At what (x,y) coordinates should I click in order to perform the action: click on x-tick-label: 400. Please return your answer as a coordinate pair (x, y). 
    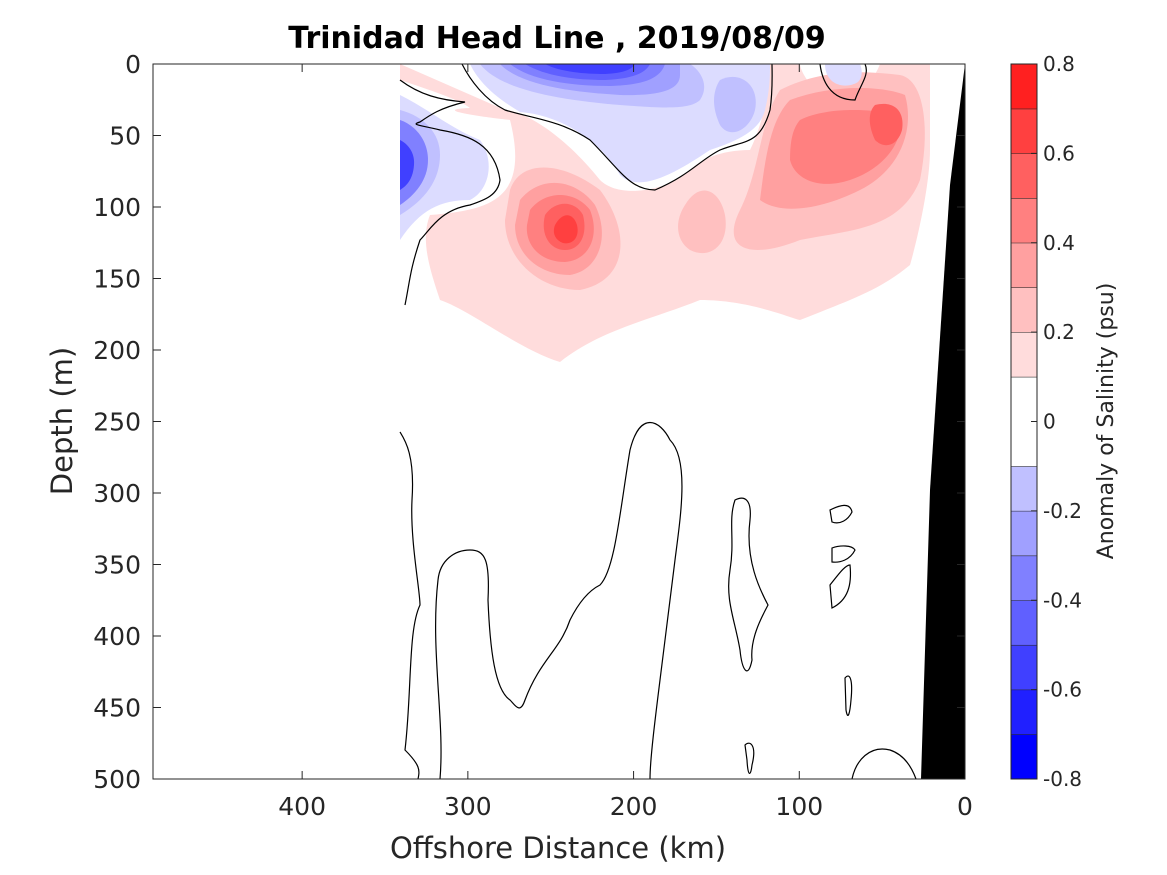
    Looking at the image, I should click on (302, 806).